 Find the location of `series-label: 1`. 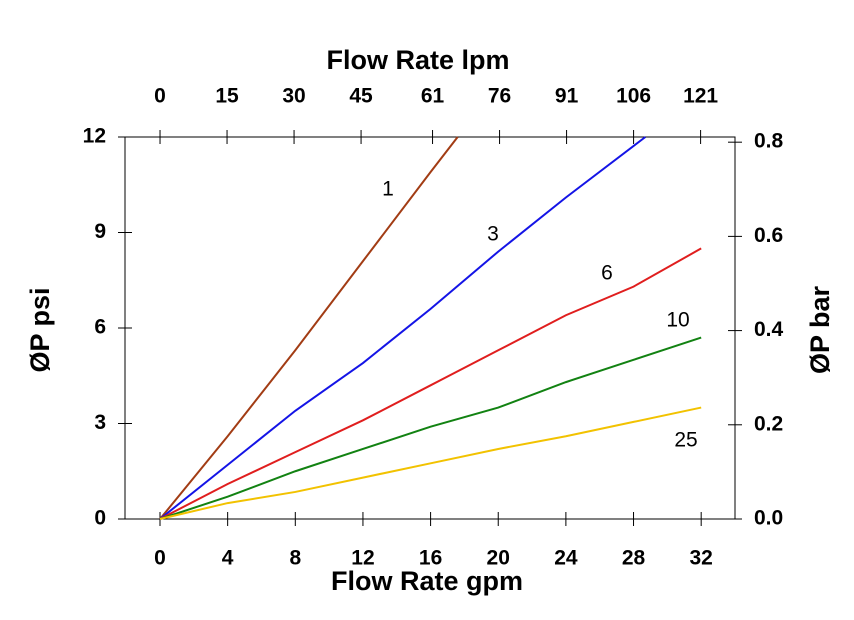

series-label: 1 is located at coordinates (388, 189).